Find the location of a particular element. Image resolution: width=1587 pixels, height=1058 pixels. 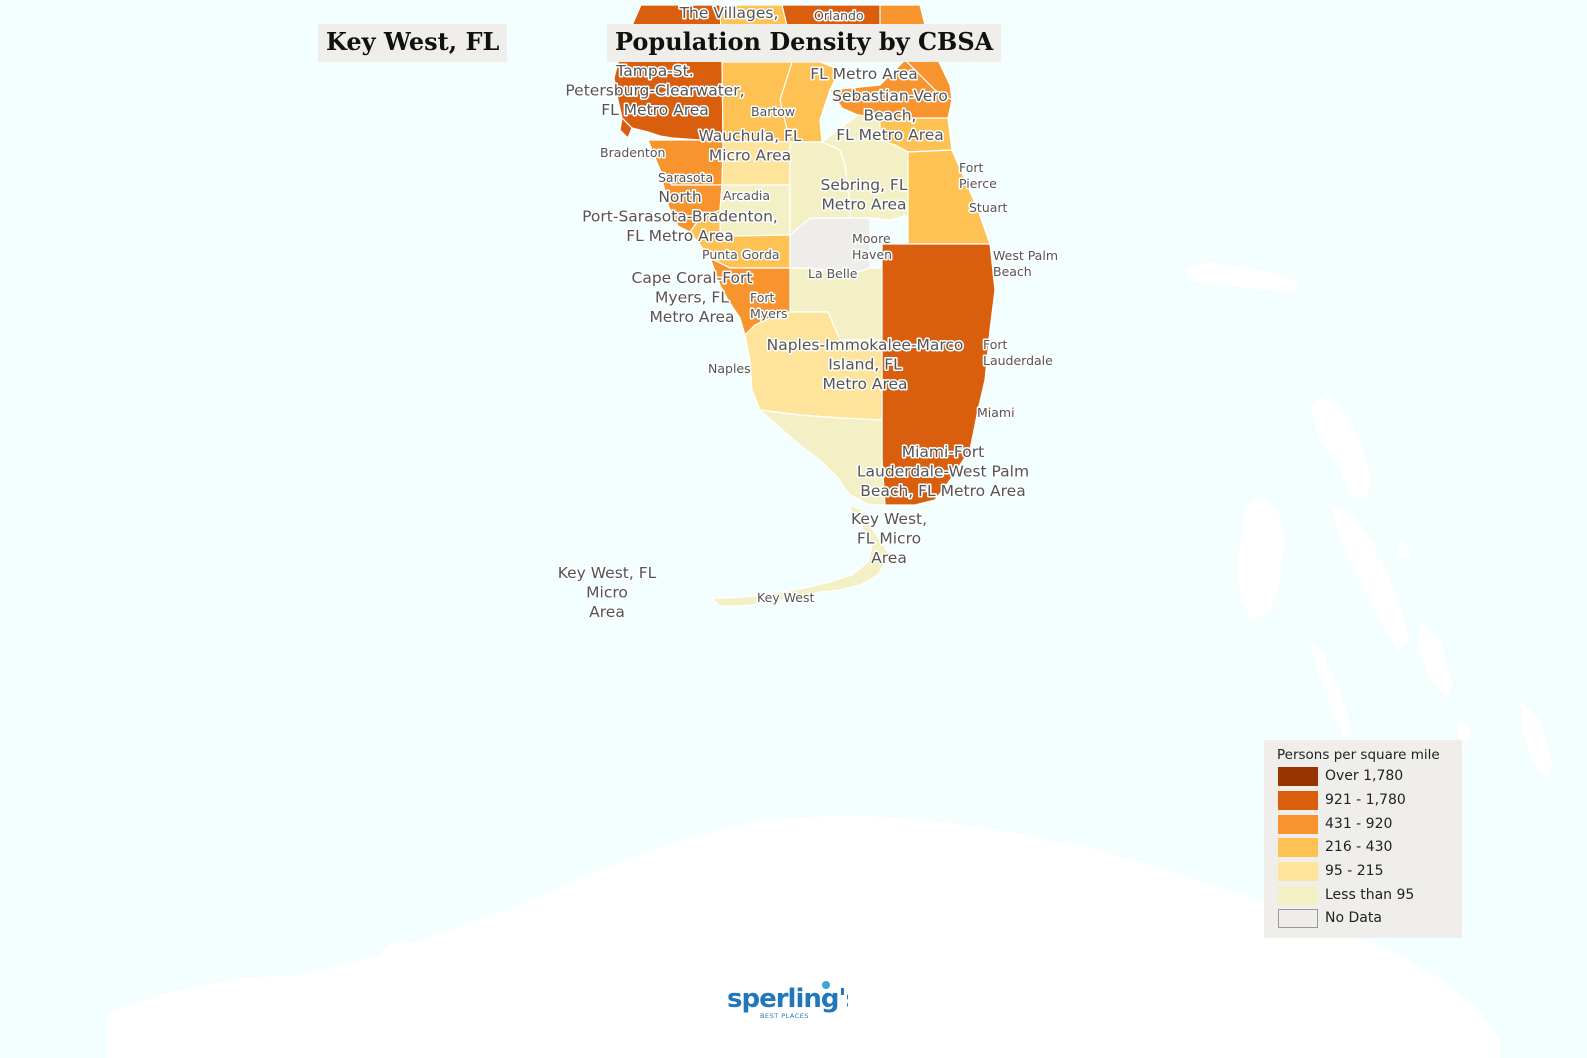

county-monroe-mainland is located at coordinates (822, 457).